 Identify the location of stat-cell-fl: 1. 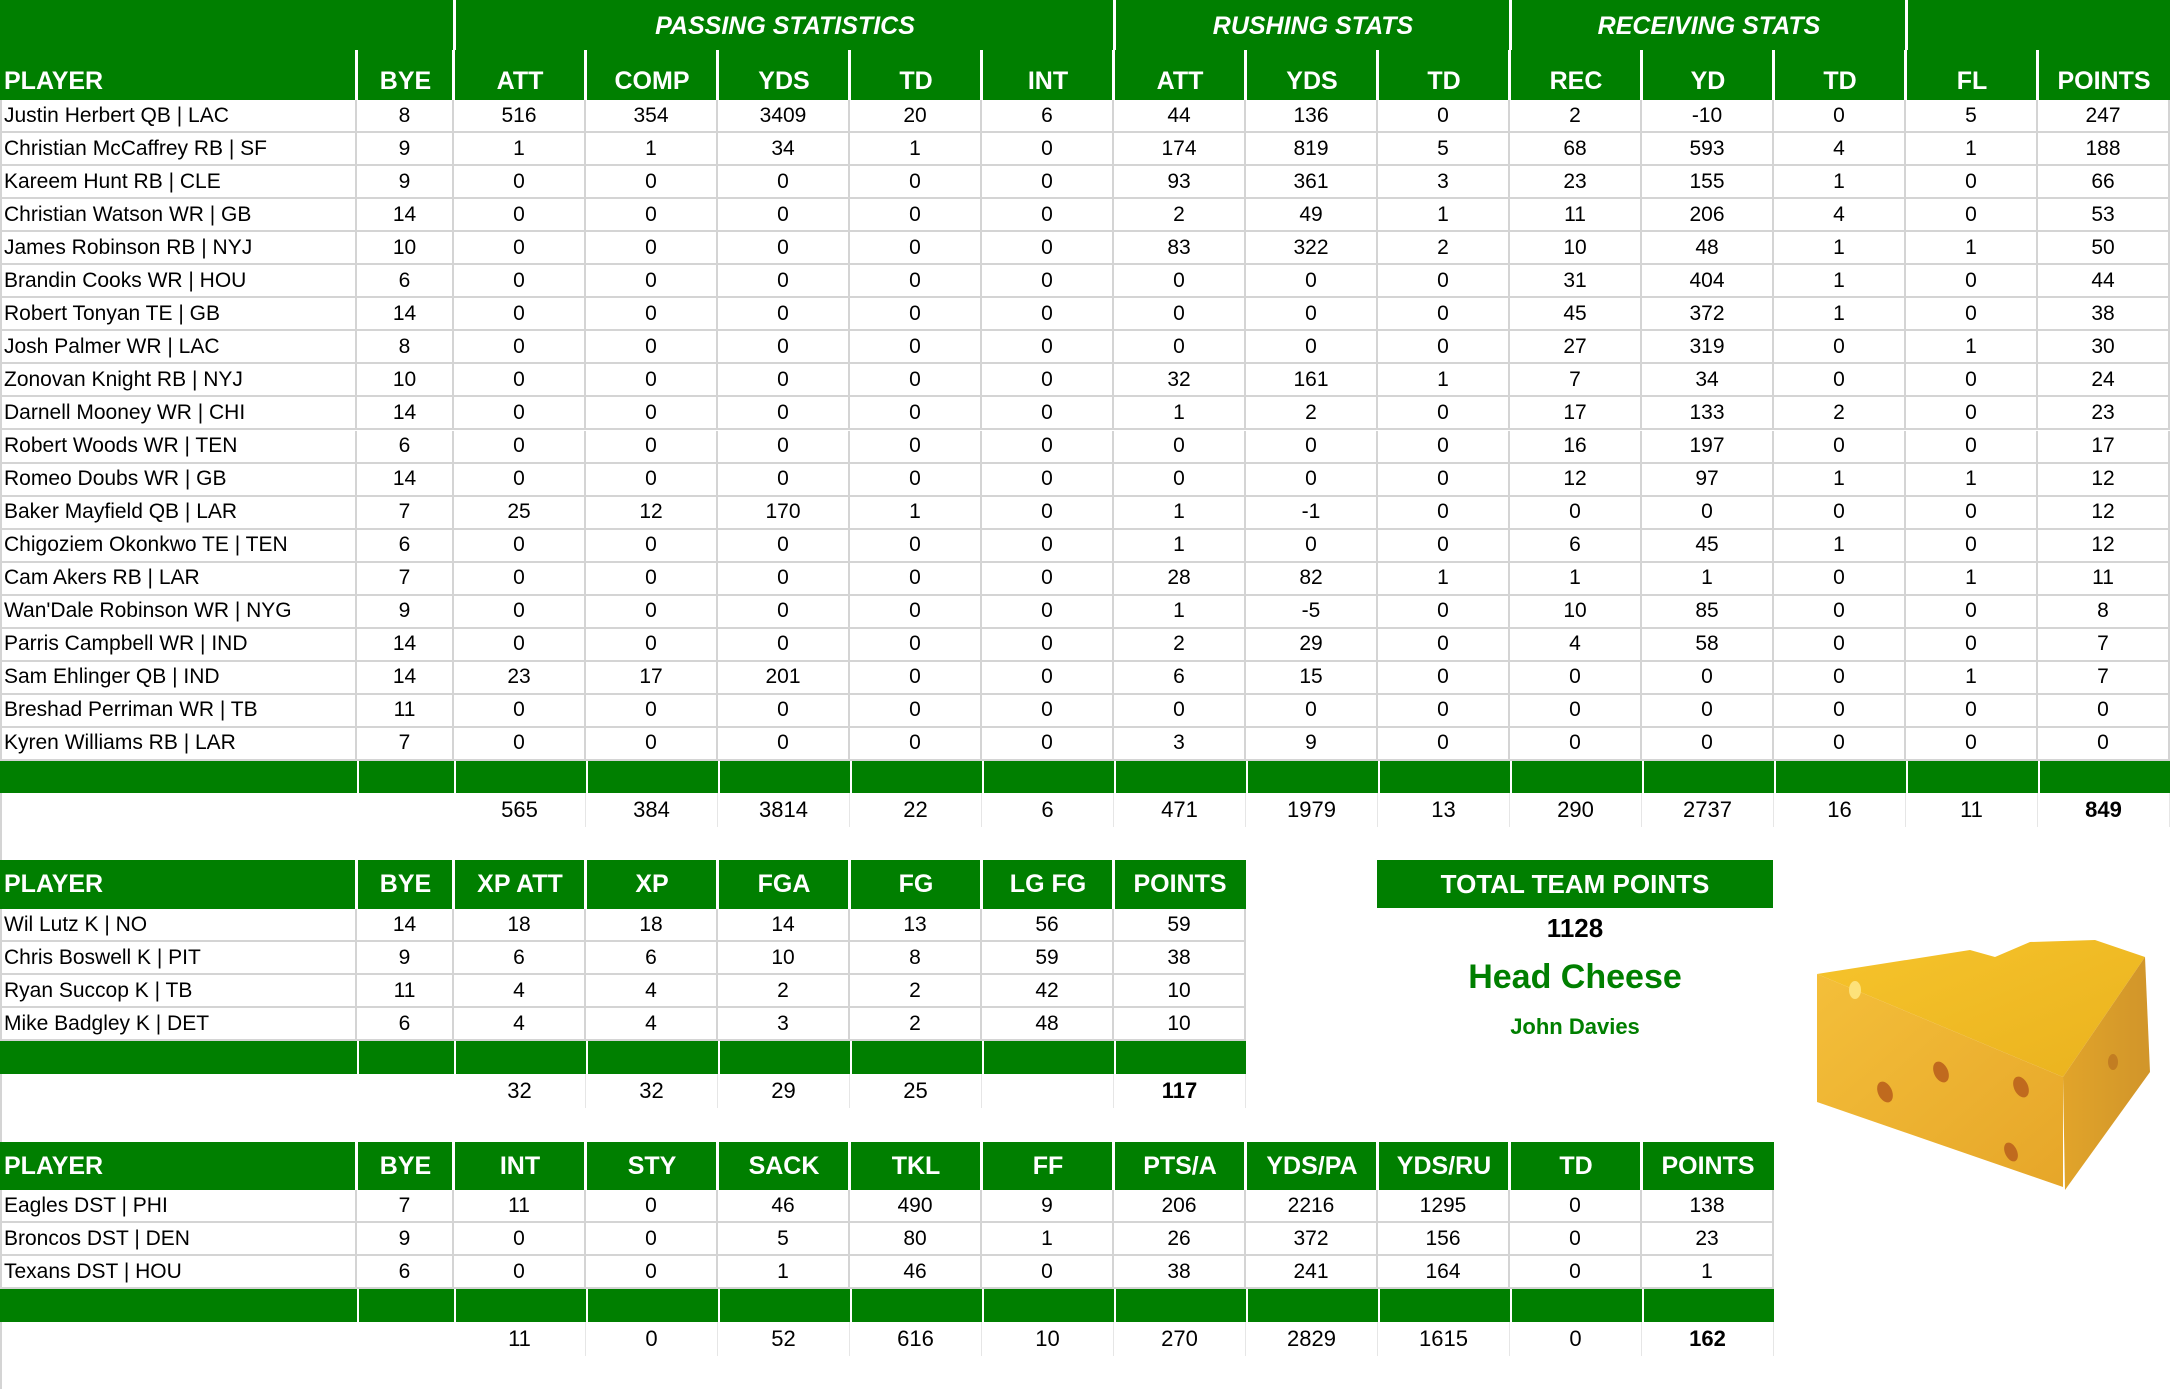
(1972, 348).